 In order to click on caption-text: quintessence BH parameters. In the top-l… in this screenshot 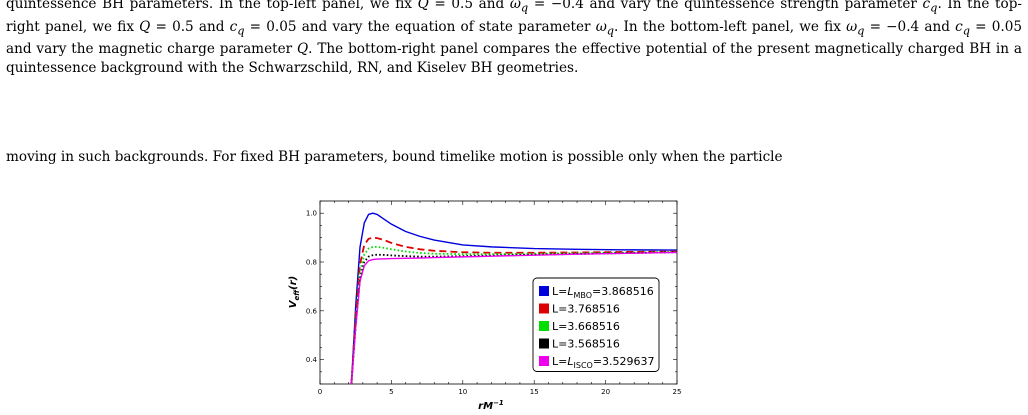, I will do `click(212, 6)`.